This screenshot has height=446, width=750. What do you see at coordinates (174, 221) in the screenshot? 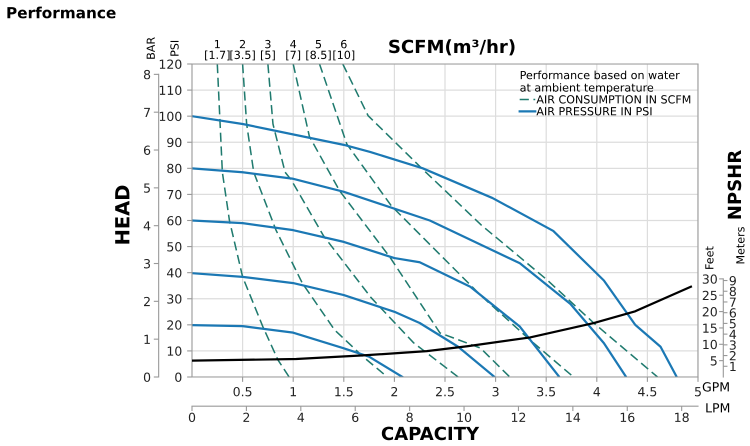
I see `y-tick-label: 60` at bounding box center [174, 221].